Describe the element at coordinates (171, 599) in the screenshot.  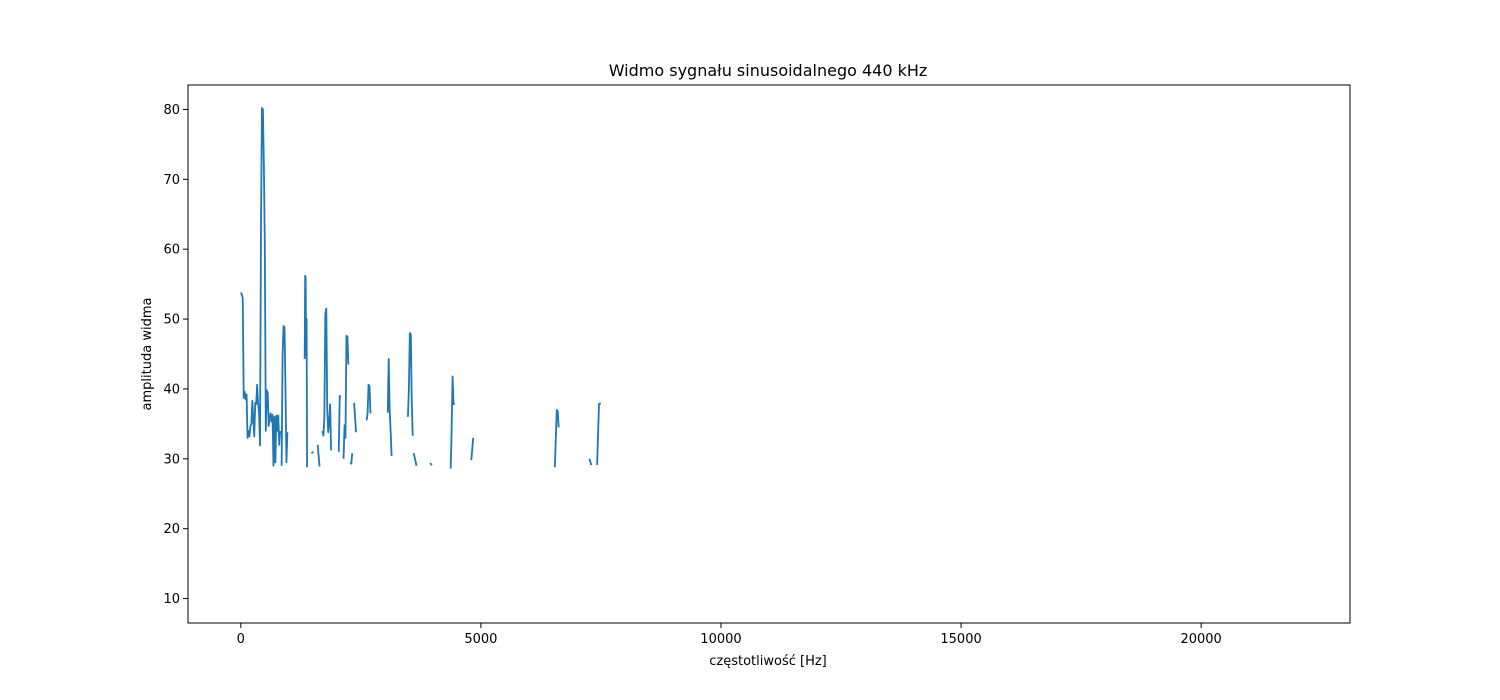
I see `y-tick-label: 10` at that location.